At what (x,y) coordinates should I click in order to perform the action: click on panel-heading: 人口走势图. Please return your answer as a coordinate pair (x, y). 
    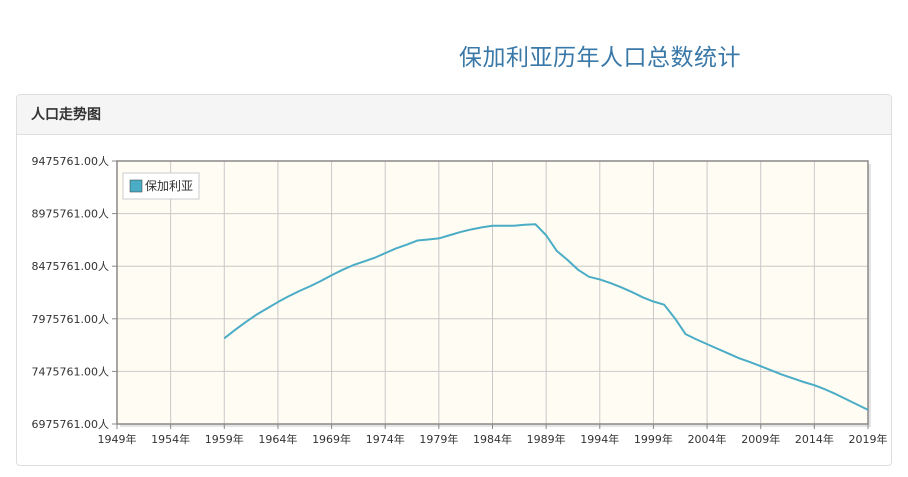
    Looking at the image, I should click on (454, 115).